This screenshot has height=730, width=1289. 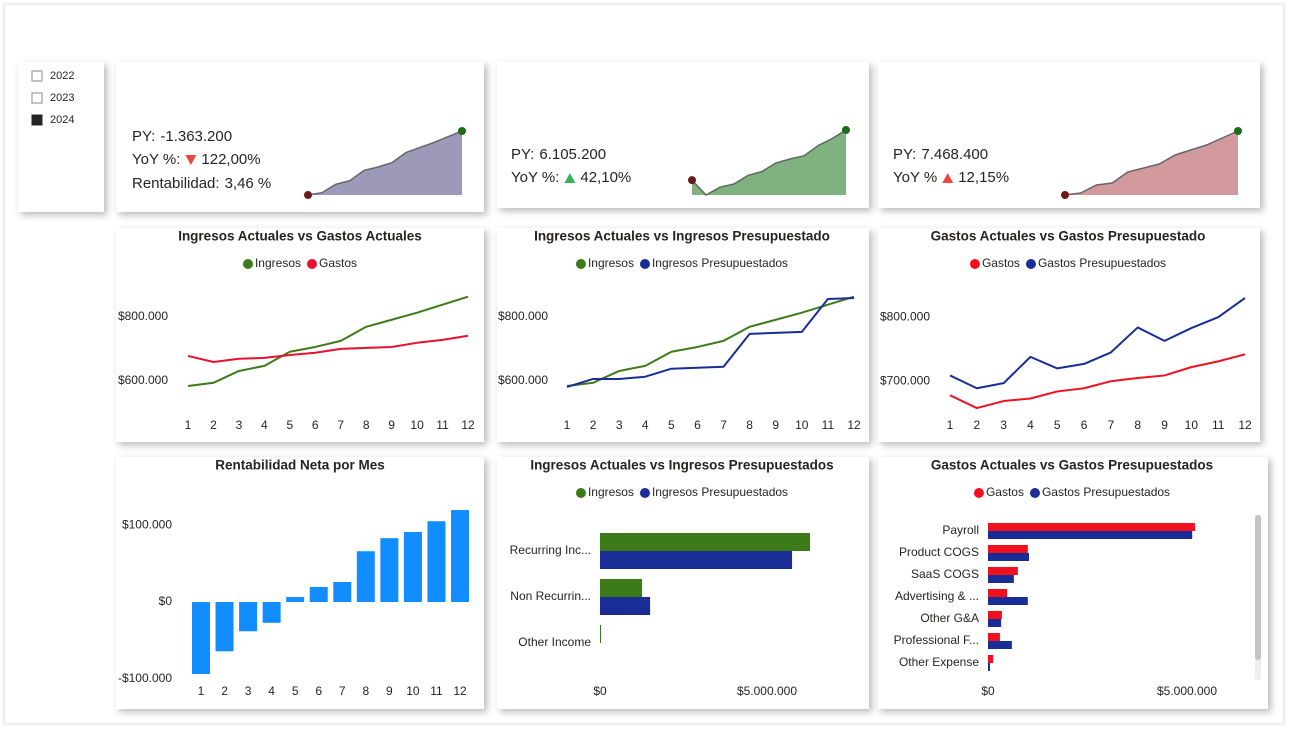 I want to click on kpi-value: 42,10%, so click(x=605, y=177).